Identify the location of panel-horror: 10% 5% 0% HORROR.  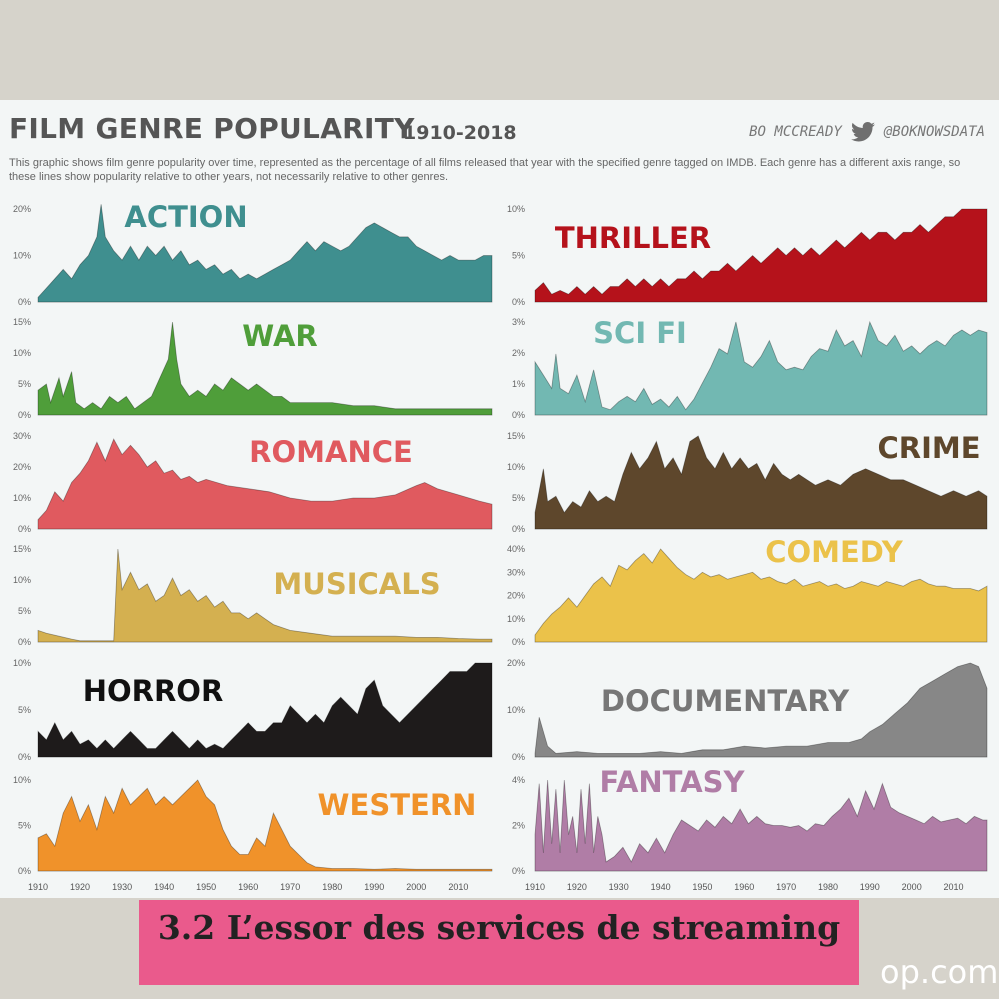
(253, 710).